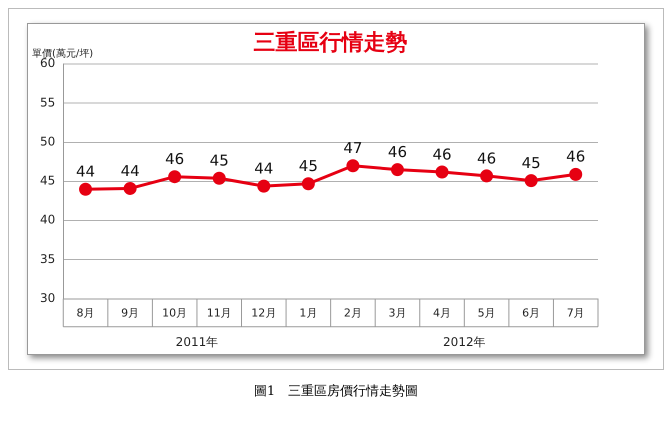  I want to click on x-tick-label: 4月, so click(442, 313).